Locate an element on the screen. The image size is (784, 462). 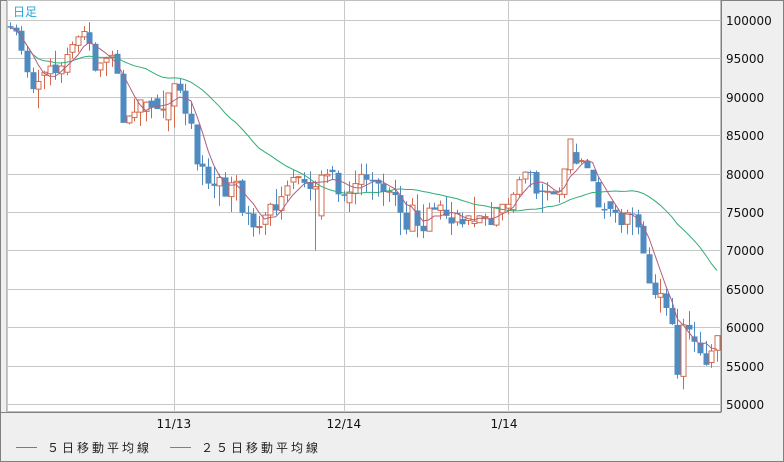
legend-item-ma5: ５日移動平均線 is located at coordinates (84, 447).